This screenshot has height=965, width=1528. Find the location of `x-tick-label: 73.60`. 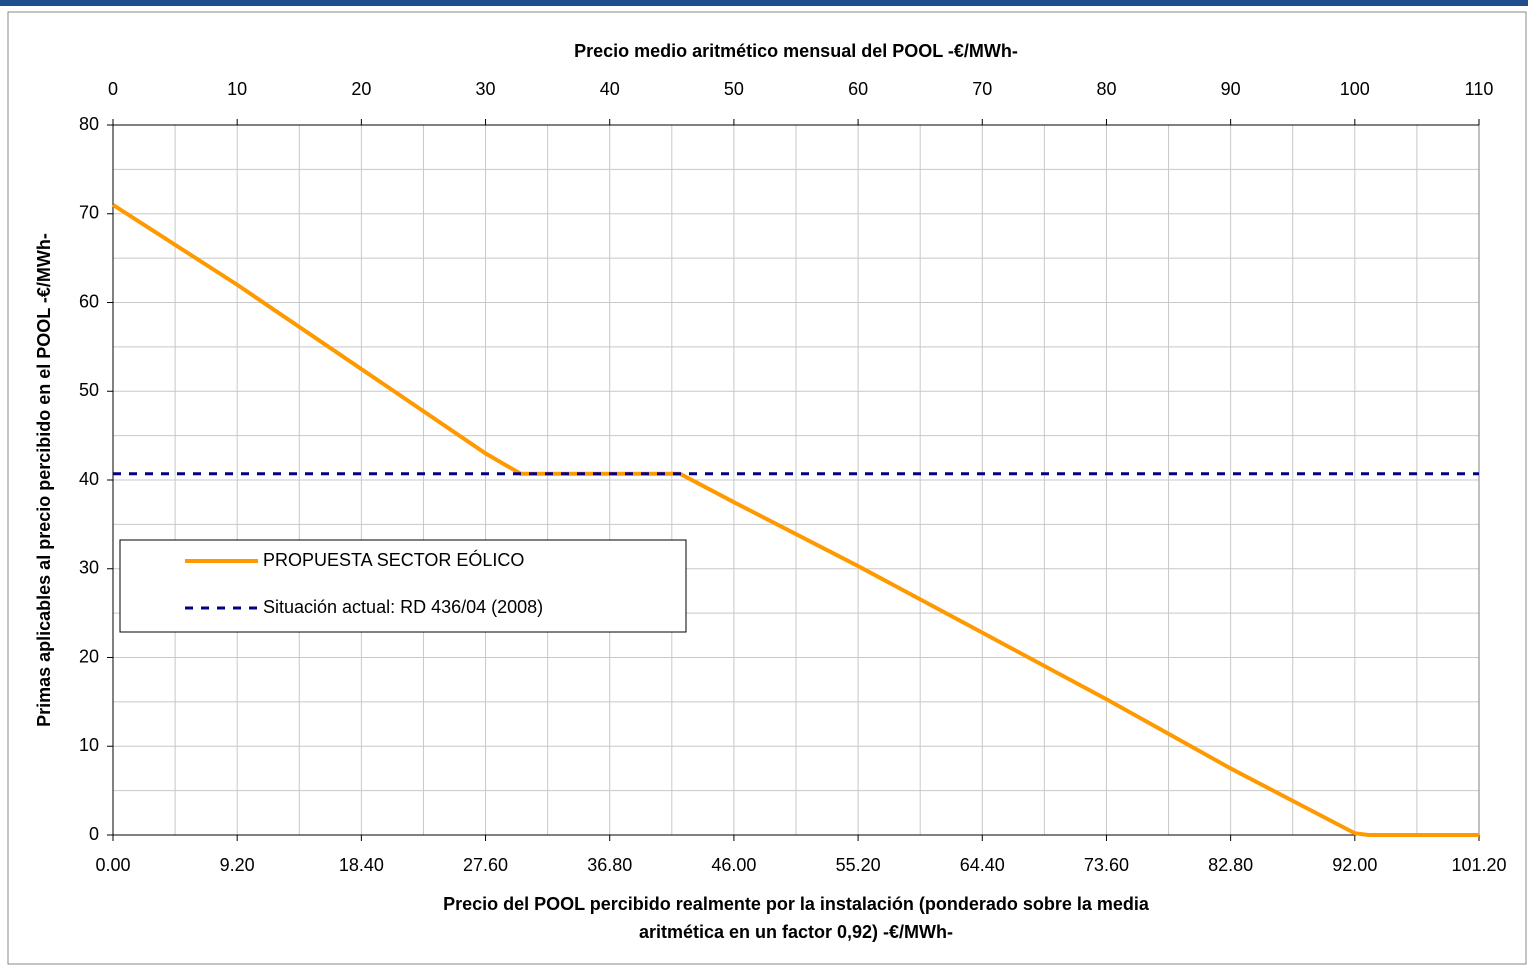

x-tick-label: 73.60 is located at coordinates (1106, 865).